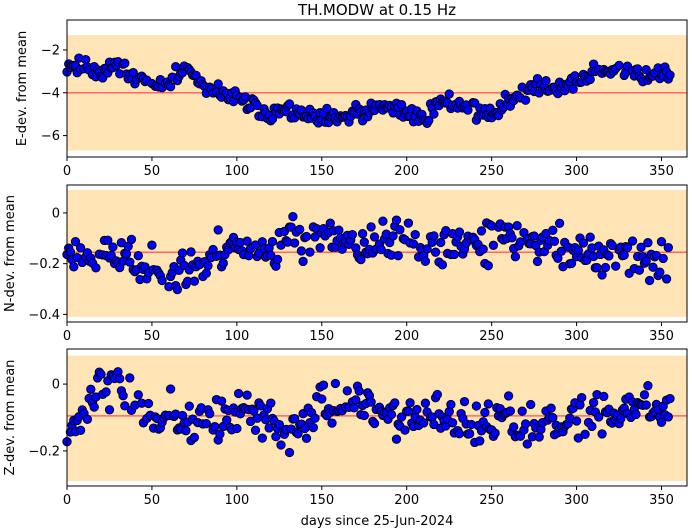 Image resolution: width=692 pixels, height=531 pixels. What do you see at coordinates (50, 136) in the screenshot?
I see `y-tick-label: −6` at bounding box center [50, 136].